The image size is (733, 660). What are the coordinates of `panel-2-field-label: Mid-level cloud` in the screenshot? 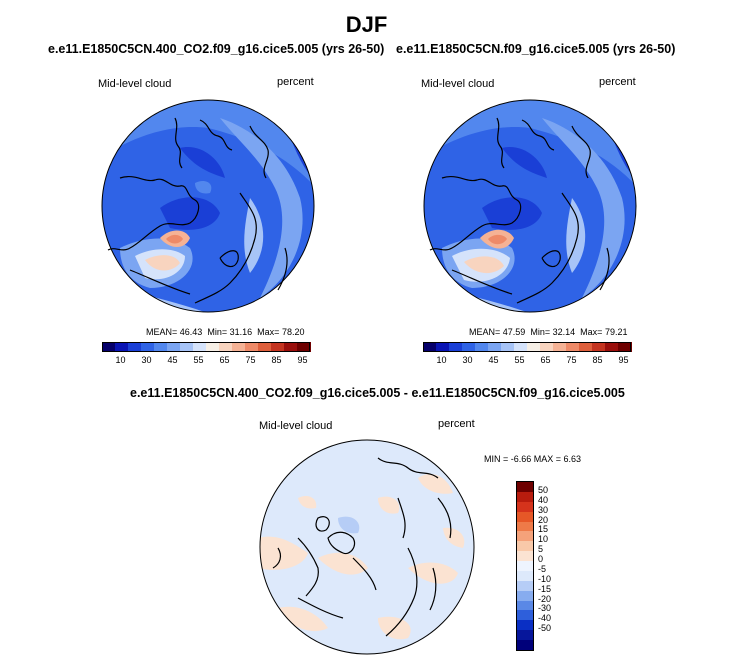 It's located at (458, 84).